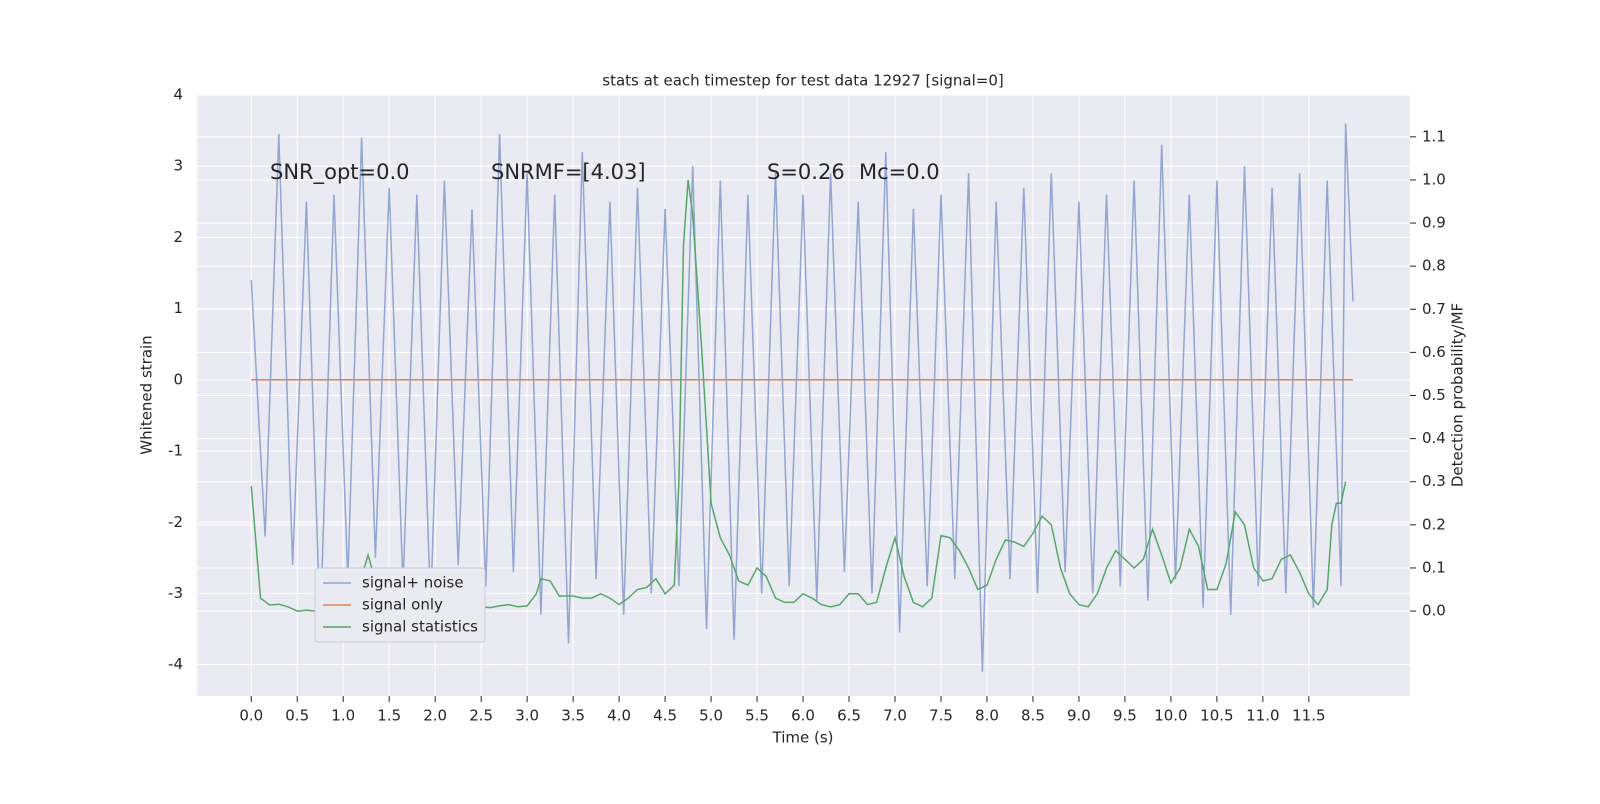  What do you see at coordinates (178, 166) in the screenshot?
I see `y-tick-label: 3` at bounding box center [178, 166].